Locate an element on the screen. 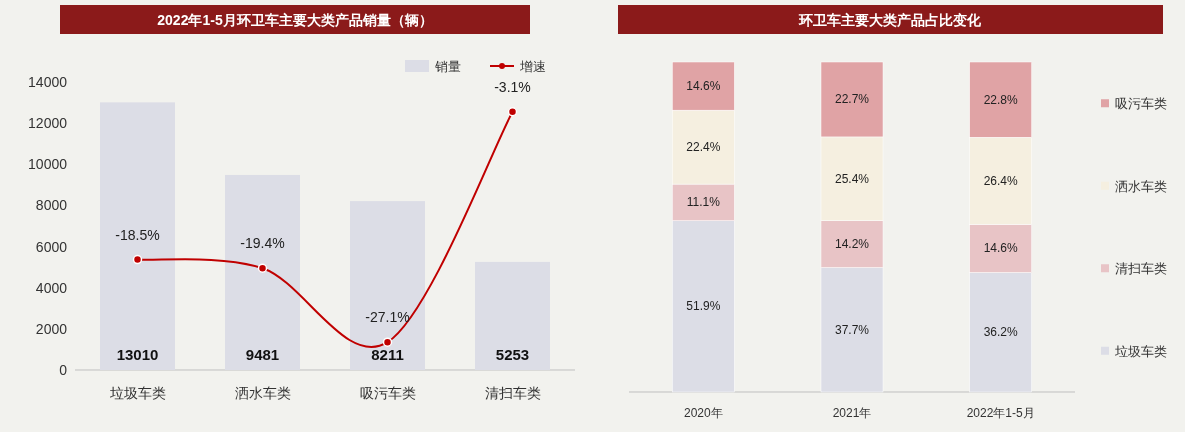  legend-label: 吸污车类 is located at coordinates (1141, 104).